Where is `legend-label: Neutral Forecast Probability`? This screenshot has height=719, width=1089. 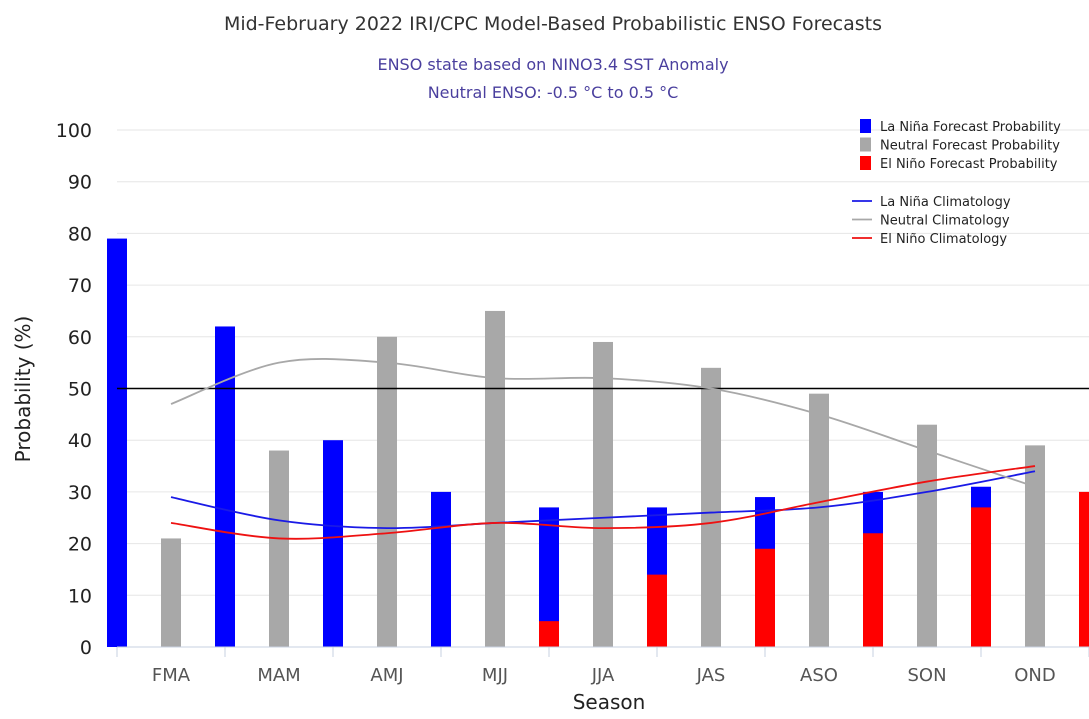
legend-label: Neutral Forecast Probability is located at coordinates (970, 146).